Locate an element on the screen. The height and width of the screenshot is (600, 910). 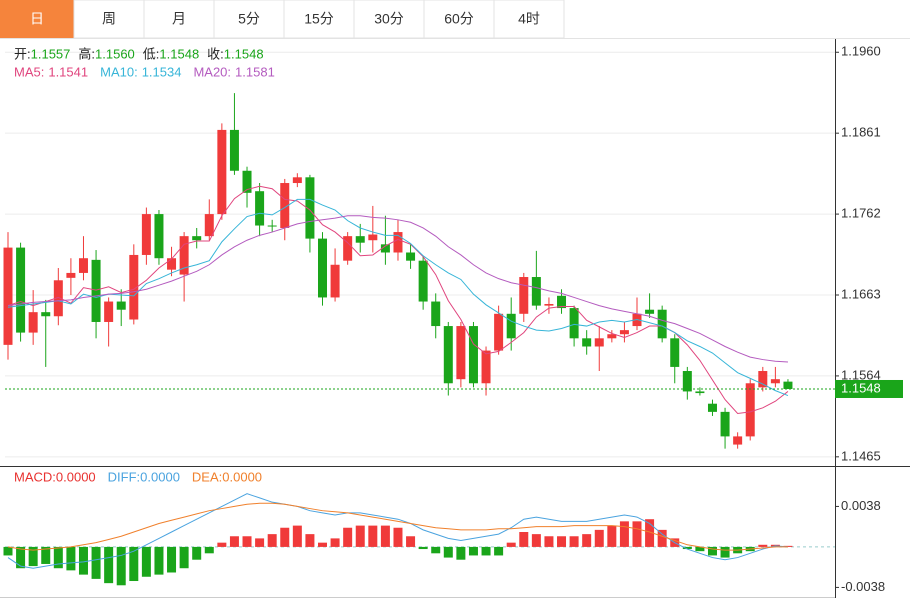
tab-label: 4时 is located at coordinates (529, 19).